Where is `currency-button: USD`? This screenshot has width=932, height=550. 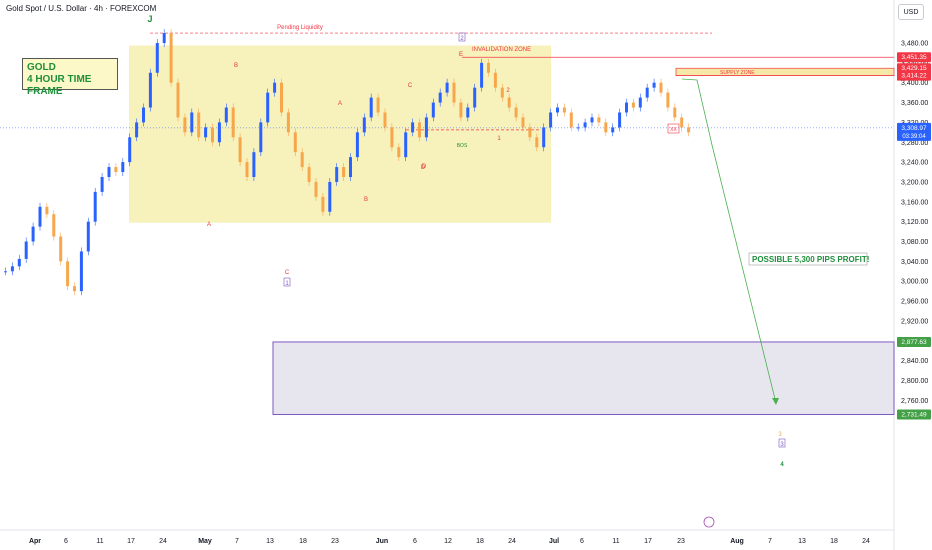
currency-button: USD is located at coordinates (911, 12).